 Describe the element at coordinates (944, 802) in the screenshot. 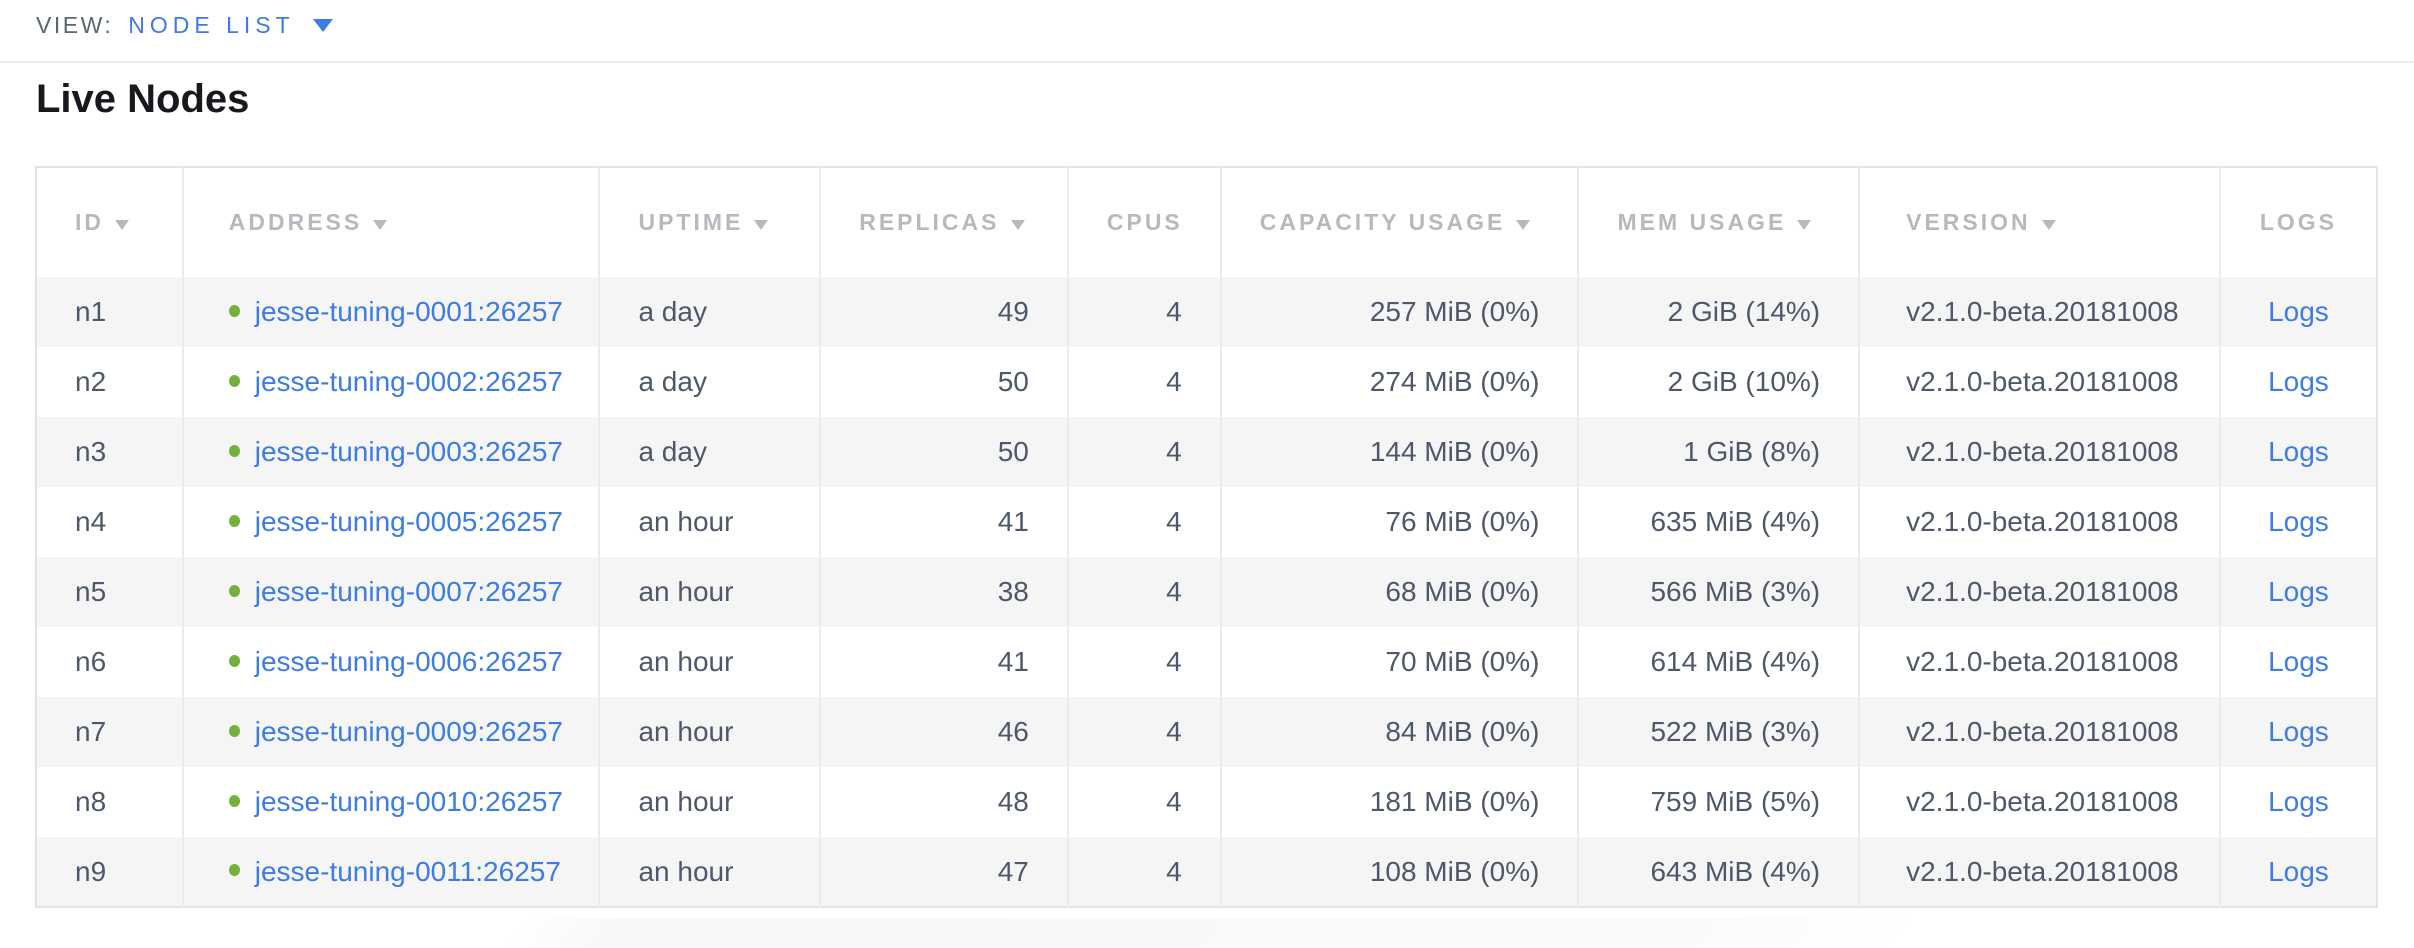

I see `cell-replicas: 48` at that location.